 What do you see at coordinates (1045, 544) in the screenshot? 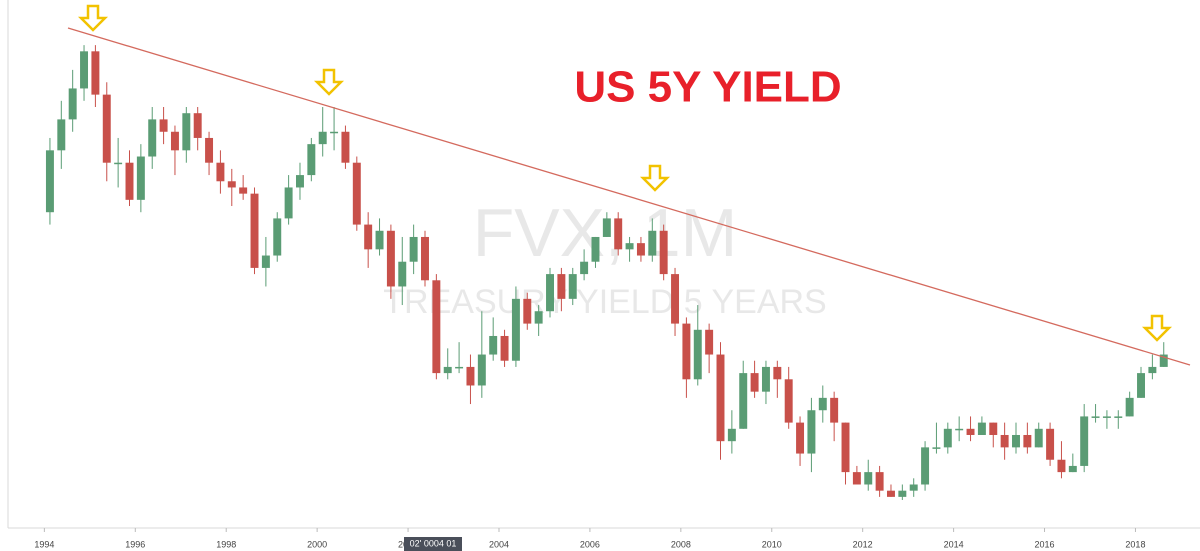
I see `x-tick-label: 2016` at bounding box center [1045, 544].